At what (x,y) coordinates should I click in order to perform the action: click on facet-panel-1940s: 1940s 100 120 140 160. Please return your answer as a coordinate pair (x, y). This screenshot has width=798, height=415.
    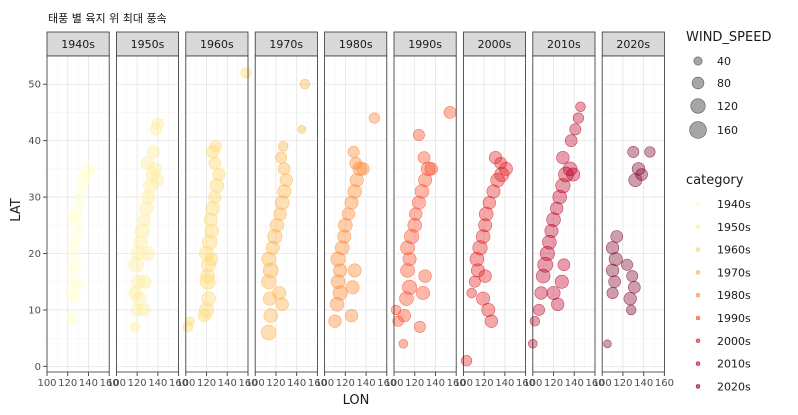
    Looking at the image, I should click on (78, 210).